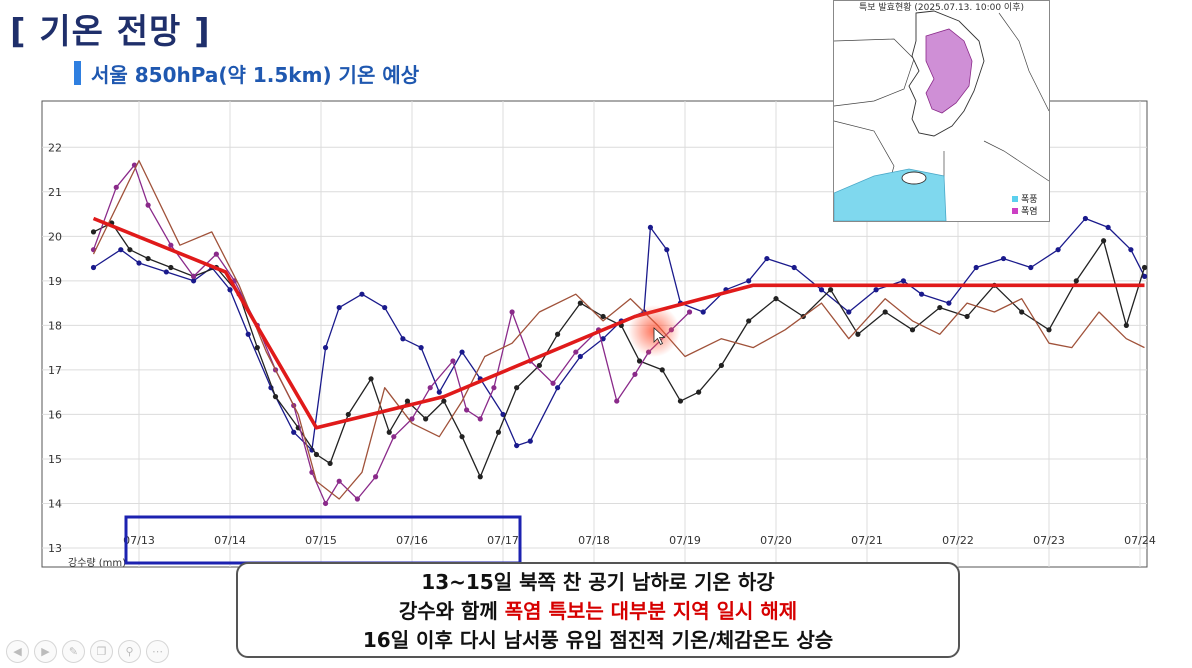 The height and width of the screenshot is (668, 1192). Describe the element at coordinates (77, 73) in the screenshot. I see `subtitle-accent-bar` at that location.